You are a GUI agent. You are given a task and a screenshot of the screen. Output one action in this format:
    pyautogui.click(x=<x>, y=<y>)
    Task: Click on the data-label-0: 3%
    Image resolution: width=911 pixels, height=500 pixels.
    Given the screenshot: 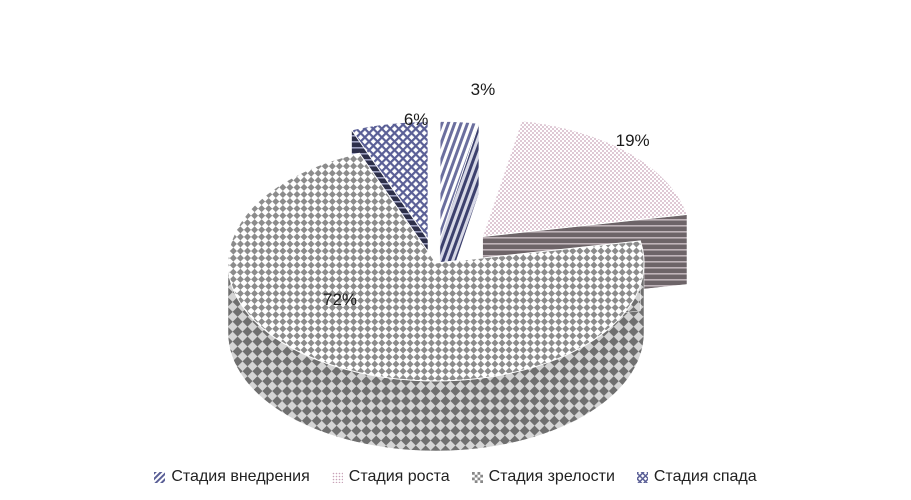 What is the action you would take?
    pyautogui.click(x=483, y=89)
    